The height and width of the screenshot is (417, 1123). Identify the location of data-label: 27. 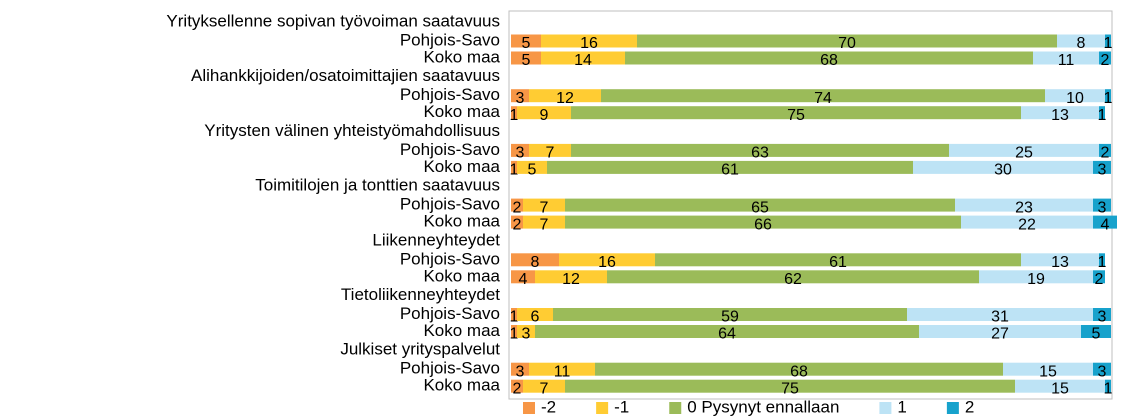
(1000, 334).